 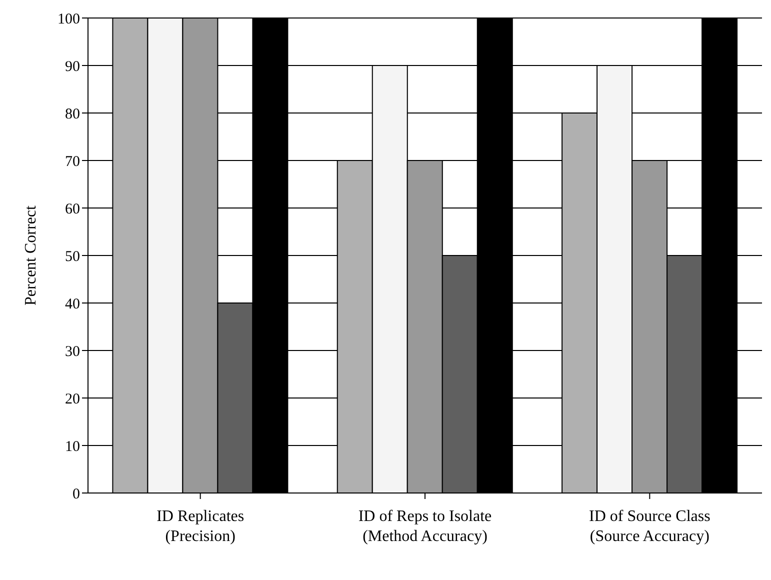 I want to click on y-tick-label: 10, so click(x=72, y=446).